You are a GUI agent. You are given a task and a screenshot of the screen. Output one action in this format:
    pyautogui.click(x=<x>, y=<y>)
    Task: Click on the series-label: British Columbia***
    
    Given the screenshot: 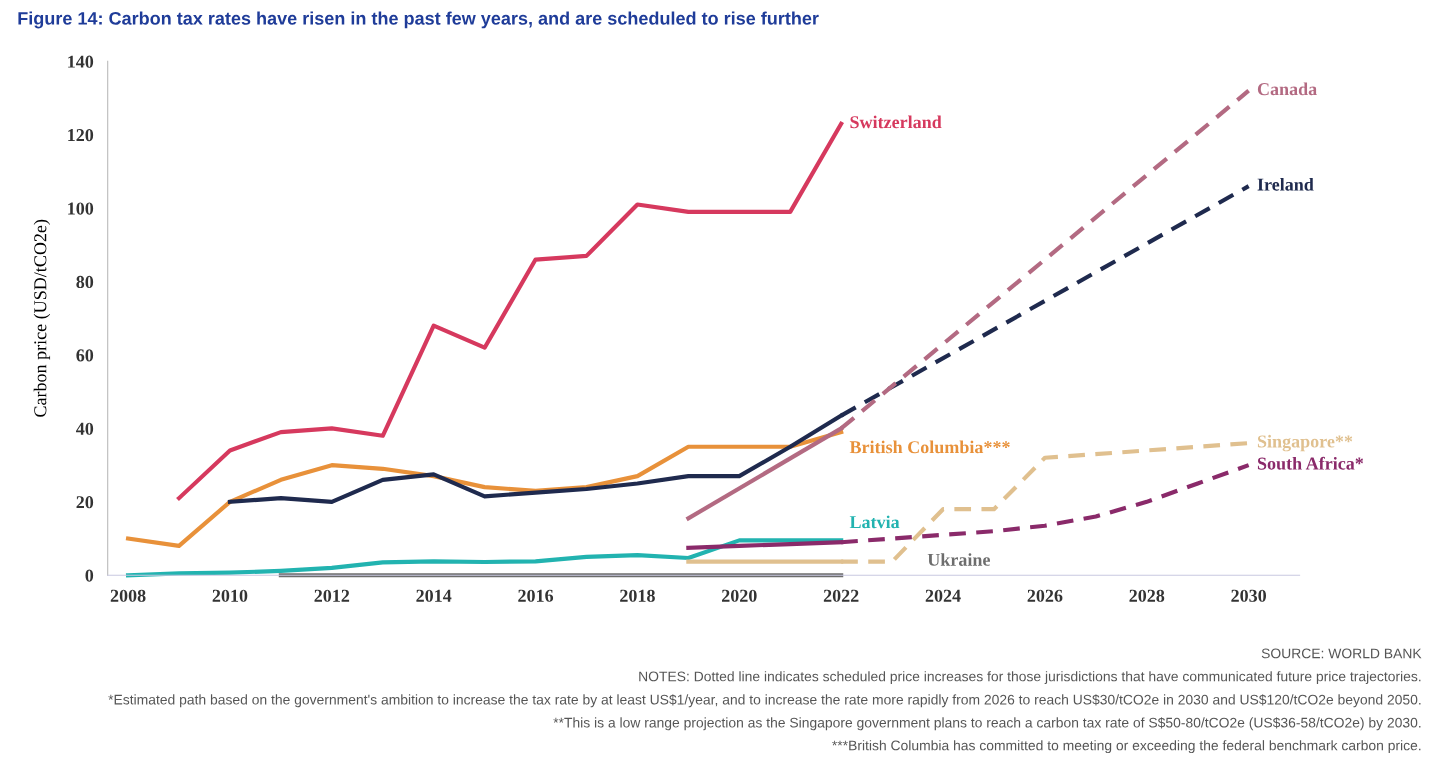 What is the action you would take?
    pyautogui.click(x=929, y=447)
    